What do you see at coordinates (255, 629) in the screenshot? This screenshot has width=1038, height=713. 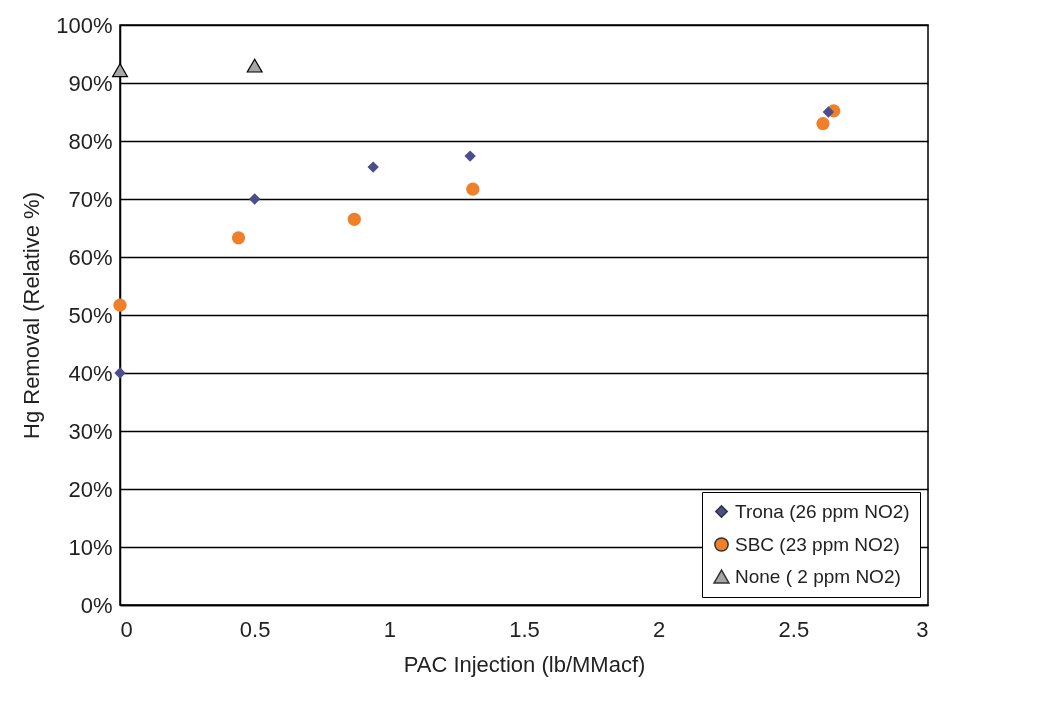 I see `x-tick-label: 0.5` at bounding box center [255, 629].